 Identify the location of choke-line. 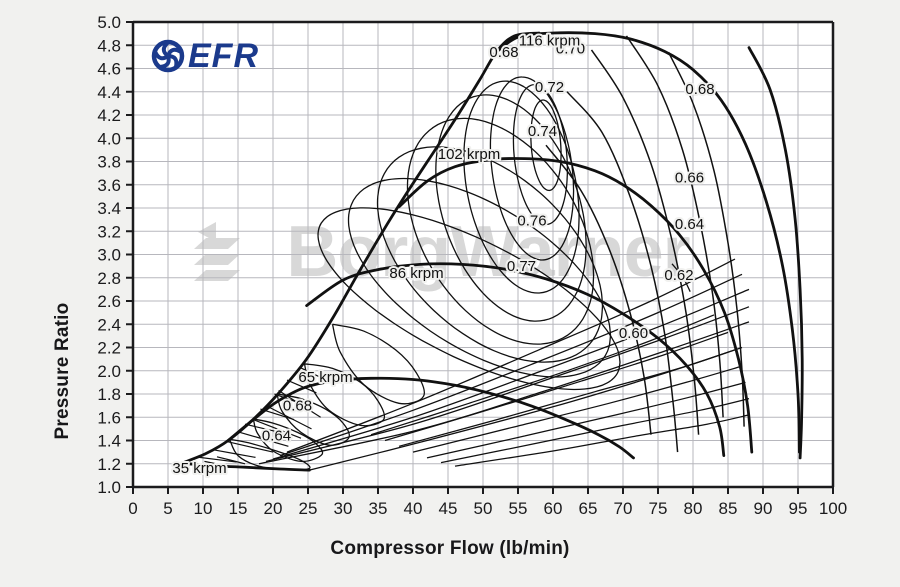
(775, 253).